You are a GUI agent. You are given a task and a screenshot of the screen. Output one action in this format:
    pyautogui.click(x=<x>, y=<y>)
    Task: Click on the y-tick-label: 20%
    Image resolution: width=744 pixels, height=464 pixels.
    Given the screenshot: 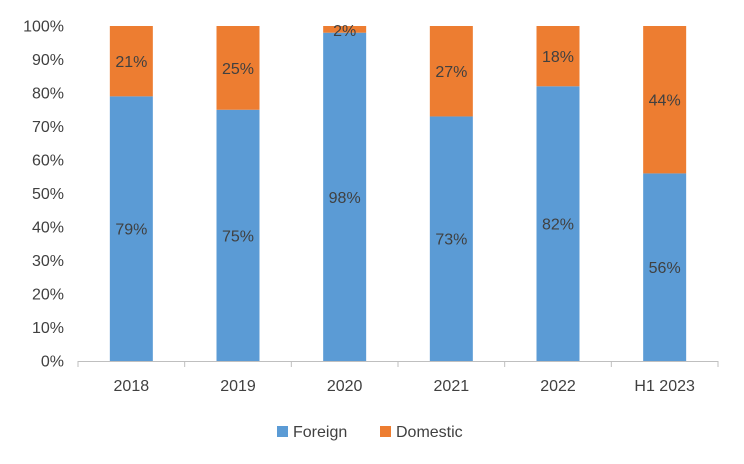 What is the action you would take?
    pyautogui.click(x=48, y=295)
    